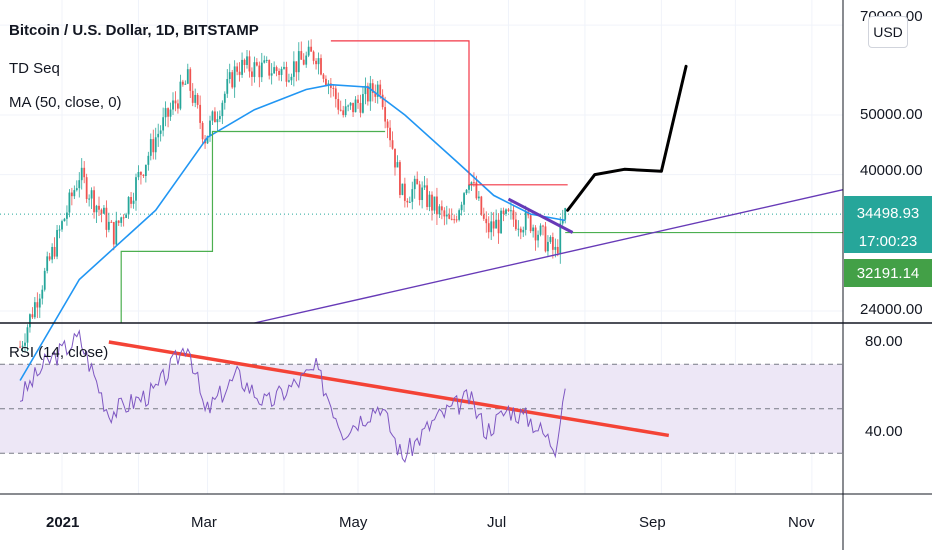 The width and height of the screenshot is (932, 550). Describe the element at coordinates (888, 213) in the screenshot. I see `last-price-badge: 34498.93` at that location.